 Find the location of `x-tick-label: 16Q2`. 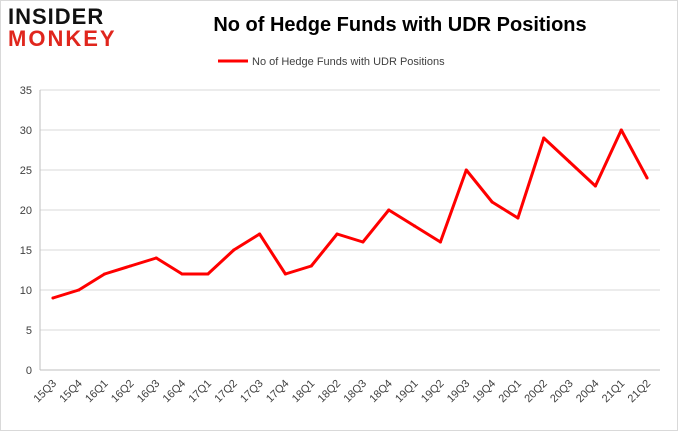

x-tick-label: 16Q2 is located at coordinates (123, 392).